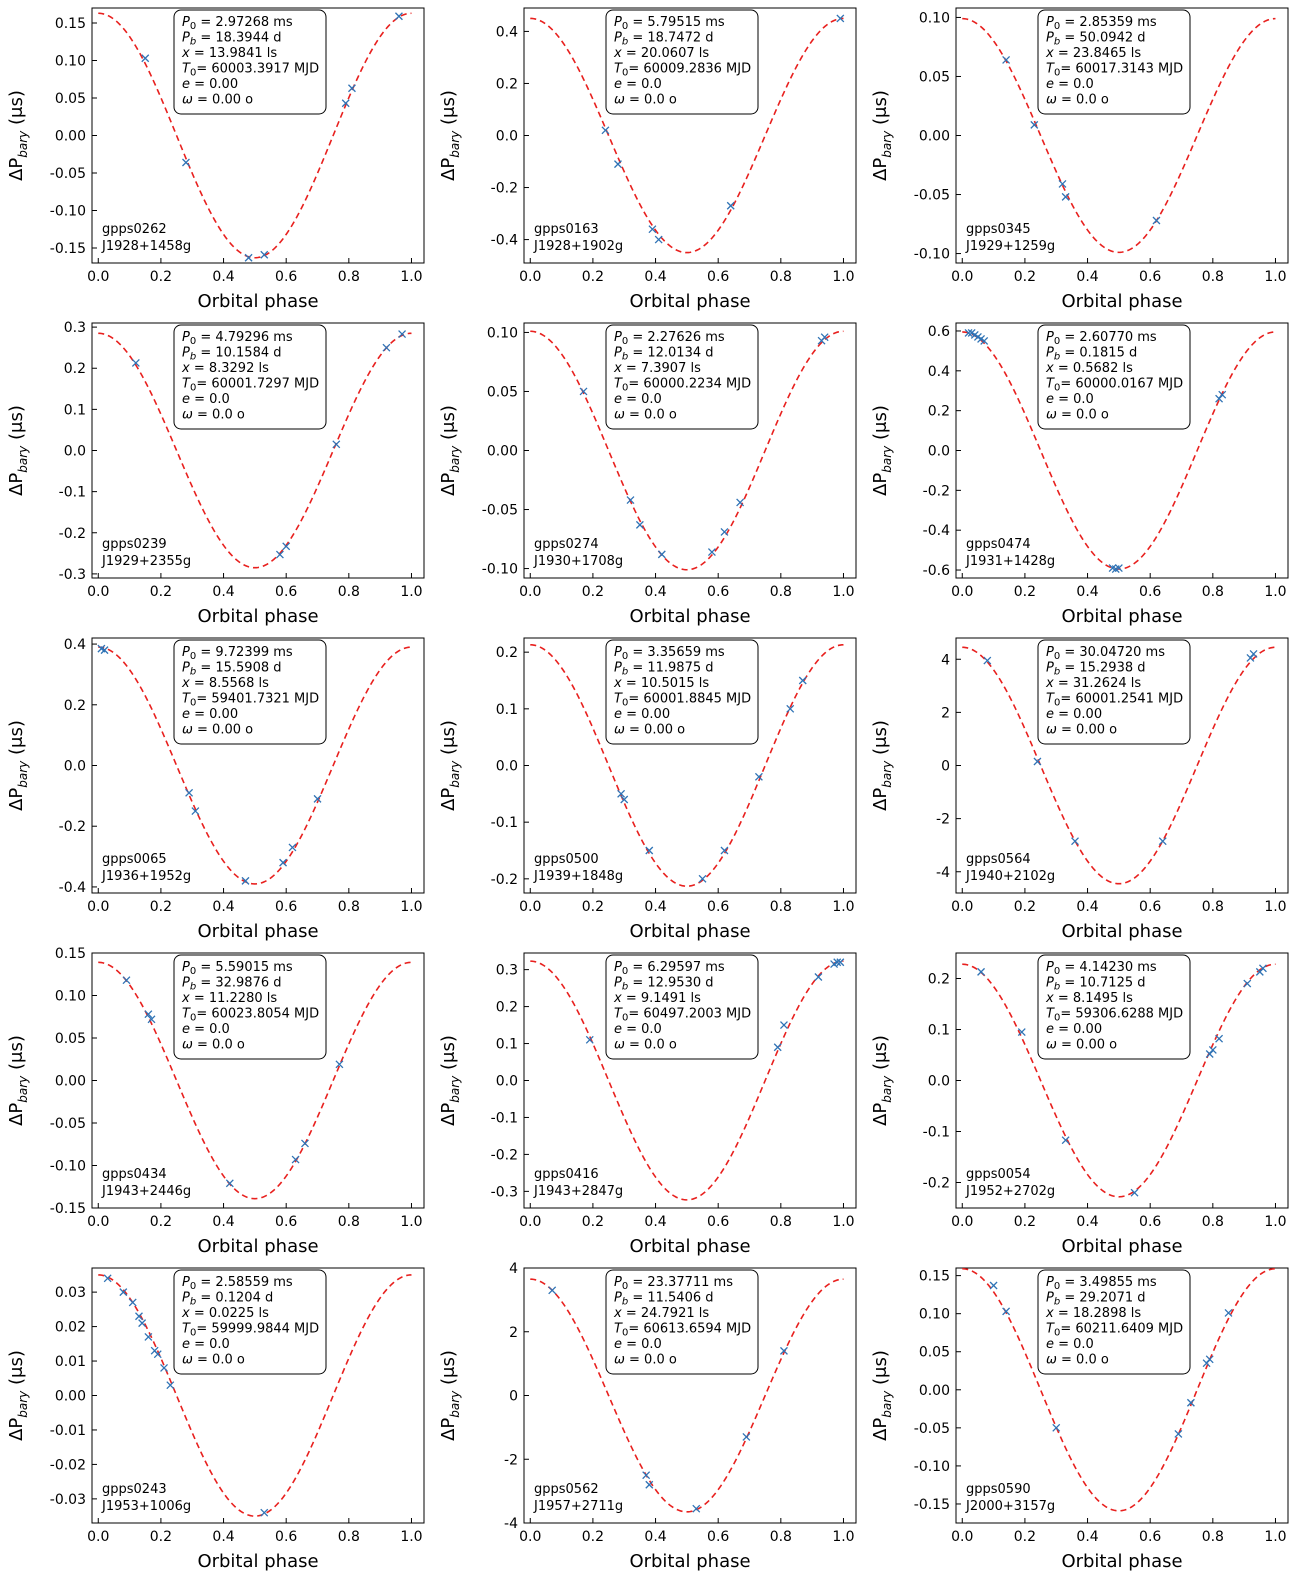 The width and height of the screenshot is (1296, 1577). Describe the element at coordinates (70, 1397) in the screenshot. I see `y-tick-label: 0.00` at that location.